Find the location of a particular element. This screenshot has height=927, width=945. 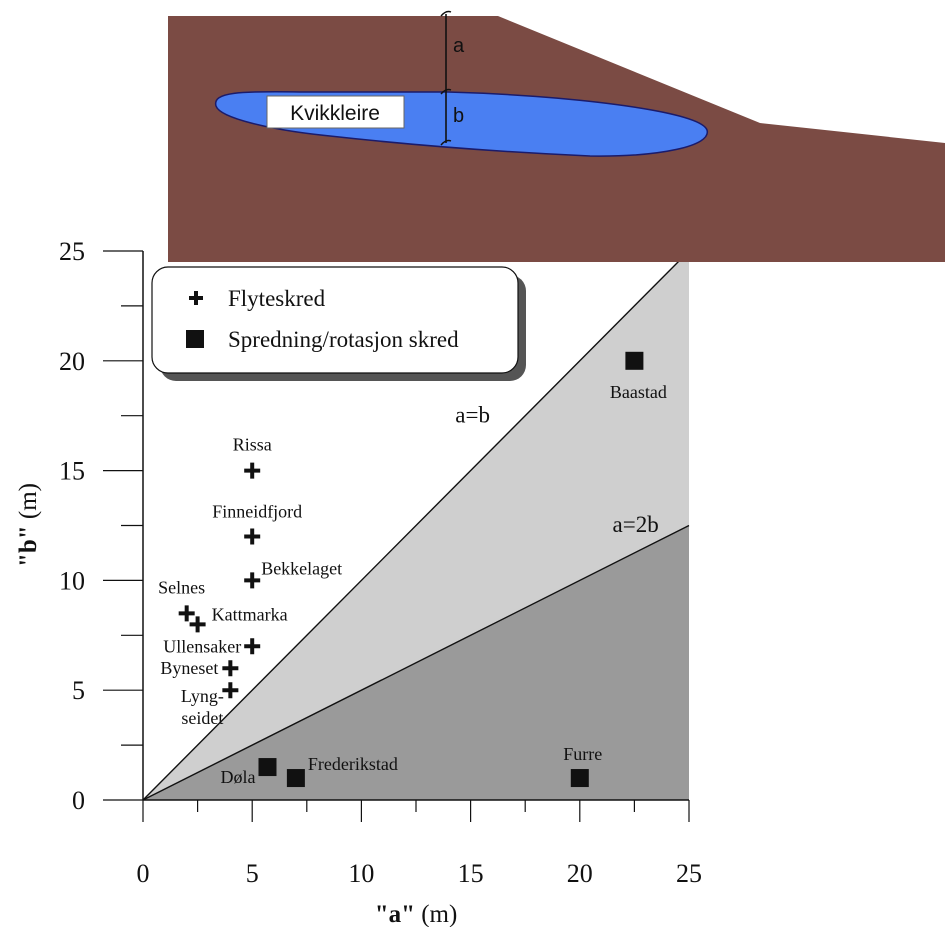

x-tick-label: 20 is located at coordinates (580, 873).